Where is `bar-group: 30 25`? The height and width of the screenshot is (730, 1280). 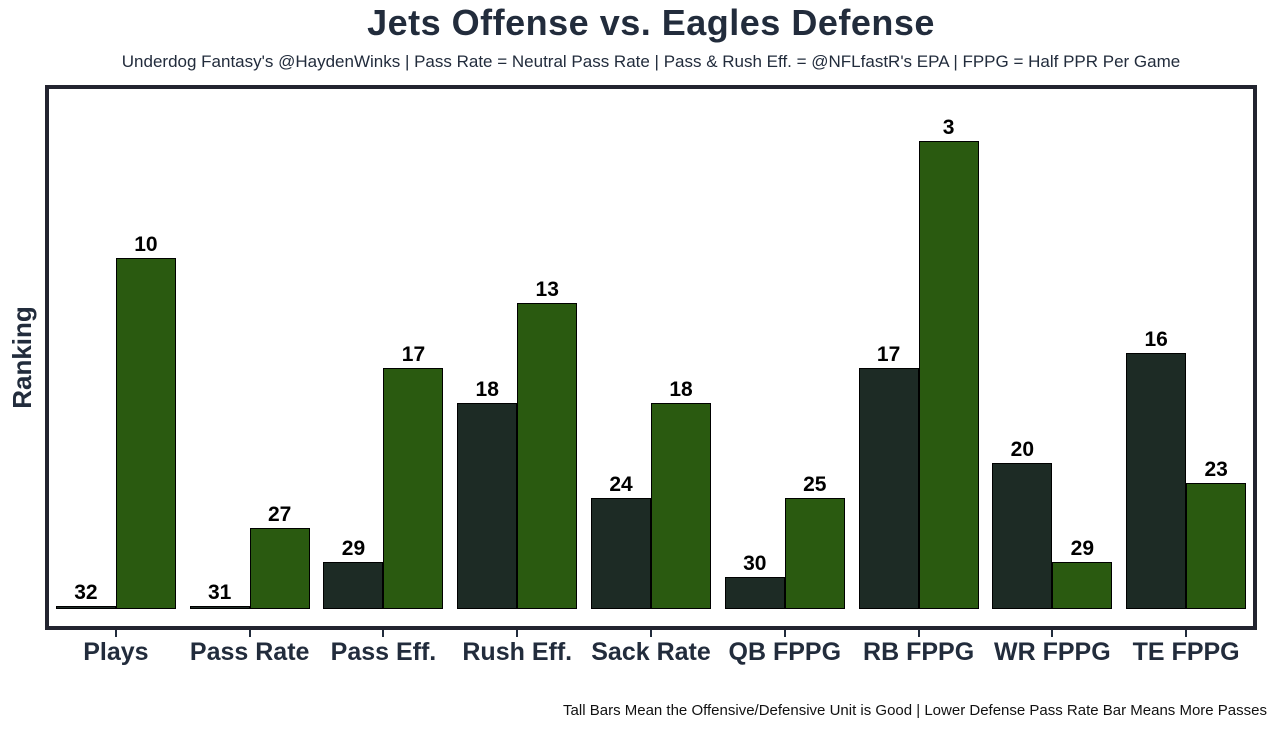 bar-group: 30 25 is located at coordinates (785, 349).